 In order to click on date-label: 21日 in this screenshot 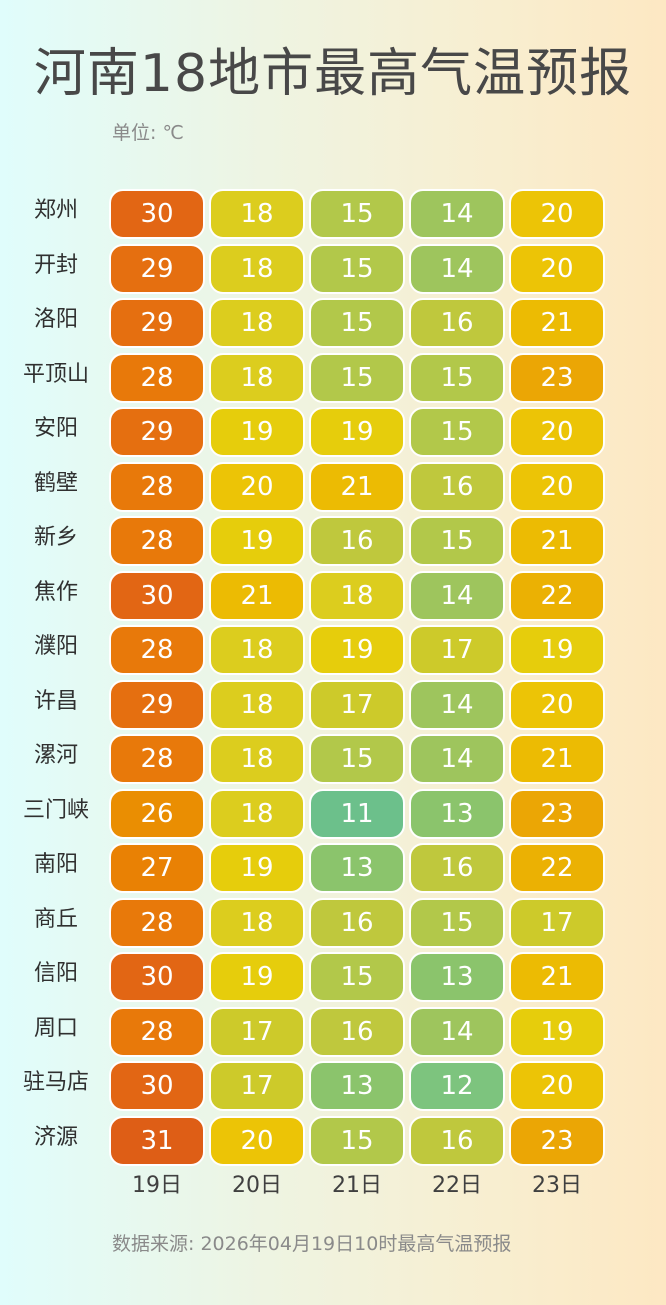, I will do `click(357, 1185)`.